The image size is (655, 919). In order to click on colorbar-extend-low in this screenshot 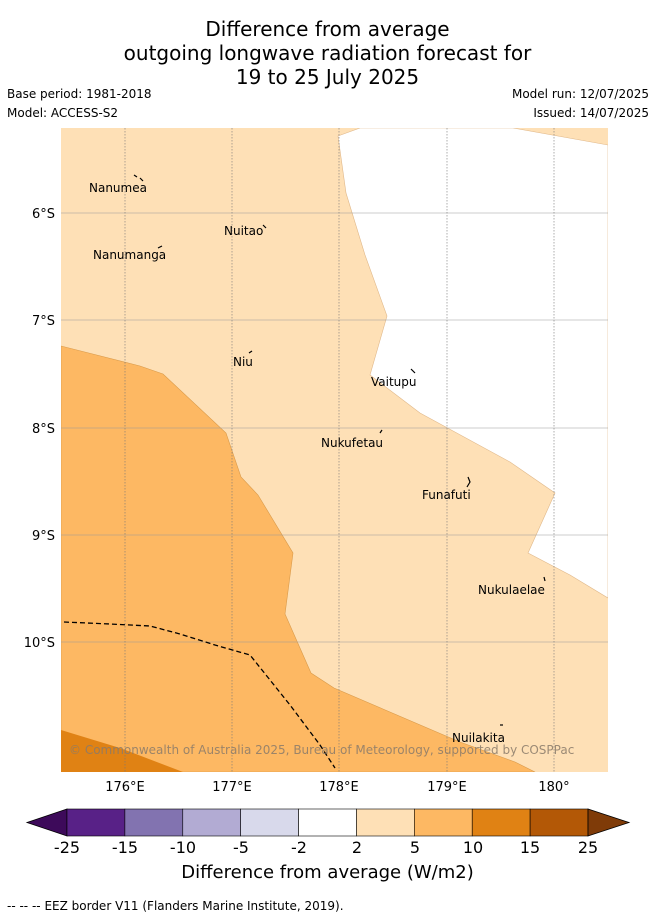, I will do `click(46, 822)`.